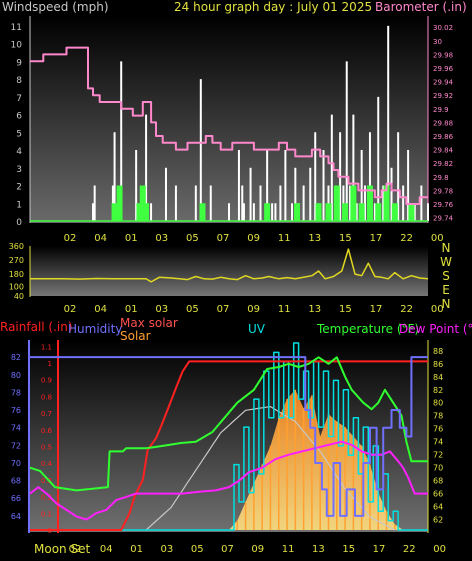 This screenshot has width=472, height=561. What do you see at coordinates (46, 448) in the screenshot?
I see `rain-tick-label: 0.5` at bounding box center [46, 448].